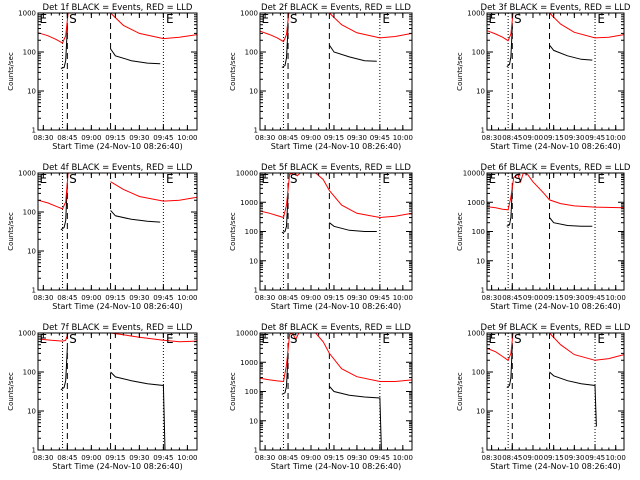 Image resolution: width=640 pixels, height=480 pixels. Describe the element at coordinates (118, 328) in the screenshot. I see `panel-title: Det 7f BLACK = Events, RED = LLD` at that location.